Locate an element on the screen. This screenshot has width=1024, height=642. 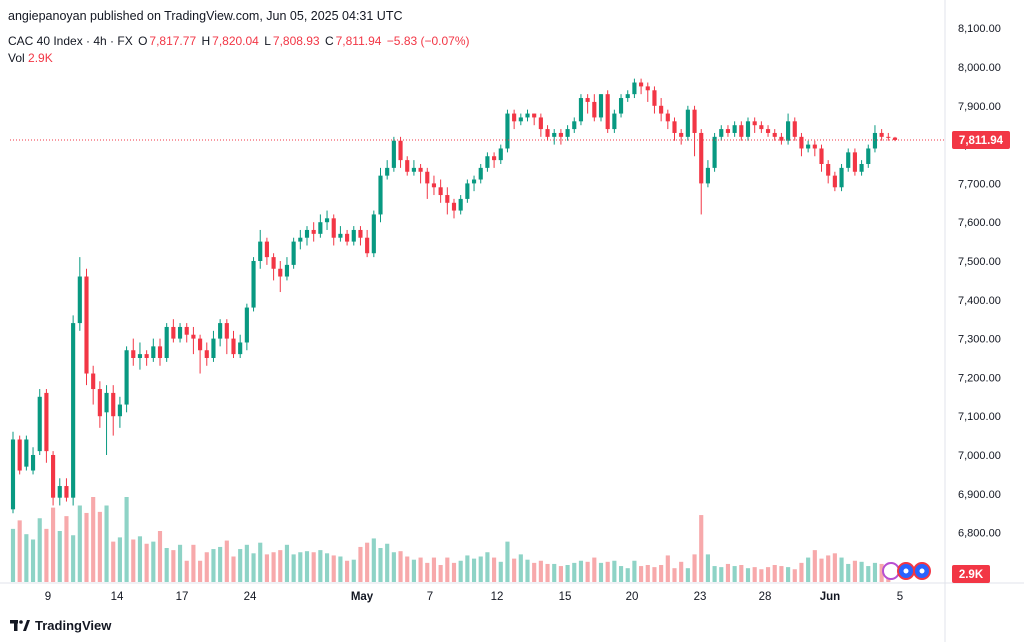
y-tick-label: 7,600.00 is located at coordinates (979, 223).